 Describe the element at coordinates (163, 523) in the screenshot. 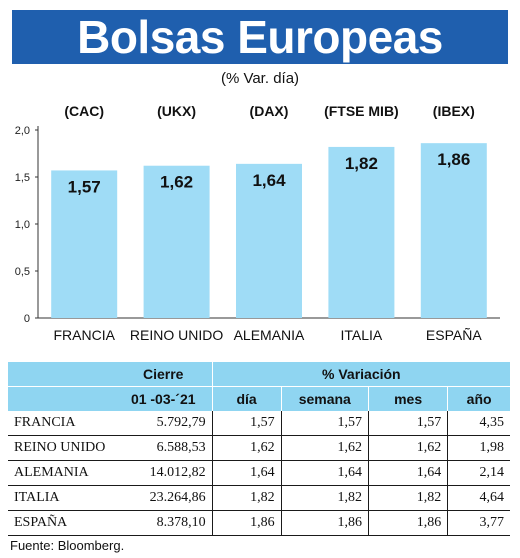

I see `row-cierre: 8.378,10` at that location.